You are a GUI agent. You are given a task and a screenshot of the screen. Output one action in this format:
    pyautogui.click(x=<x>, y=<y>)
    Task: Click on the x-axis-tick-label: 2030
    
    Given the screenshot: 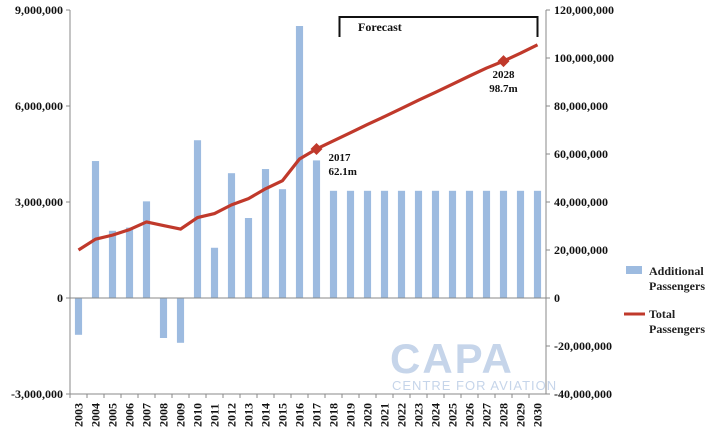 What is the action you would take?
    pyautogui.click(x=538, y=415)
    